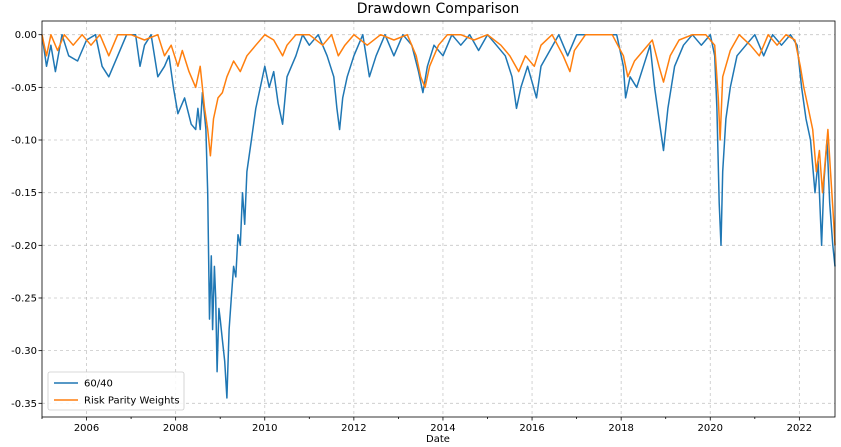 This screenshot has width=841, height=447. I want to click on legend-label: 60/40, so click(98, 384).